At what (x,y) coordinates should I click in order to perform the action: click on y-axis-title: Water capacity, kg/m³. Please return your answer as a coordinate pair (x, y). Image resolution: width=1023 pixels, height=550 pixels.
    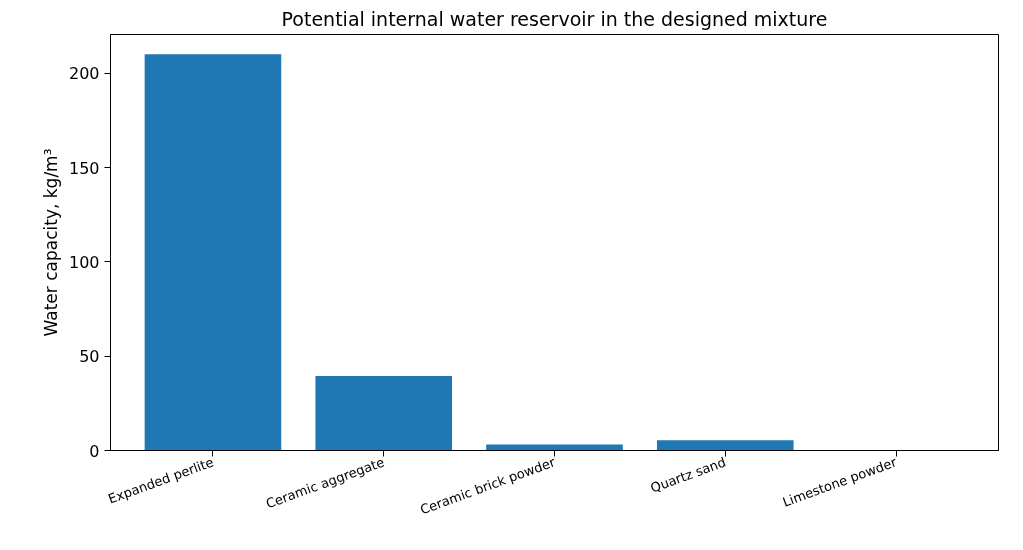
    Looking at the image, I should click on (50, 242).